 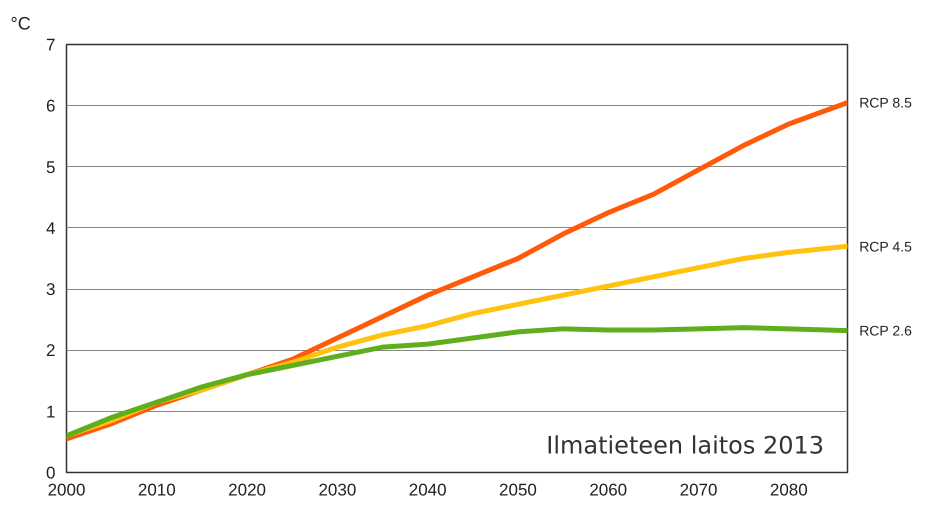 I want to click on annotation: Ilmatieteen laitos 2013, so click(x=685, y=446).